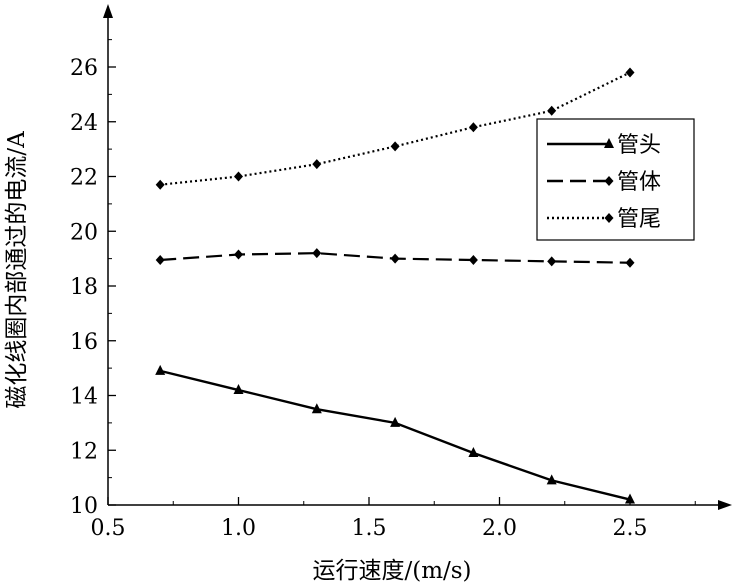  I want to click on x-tick-label: 0.5, so click(108, 528).